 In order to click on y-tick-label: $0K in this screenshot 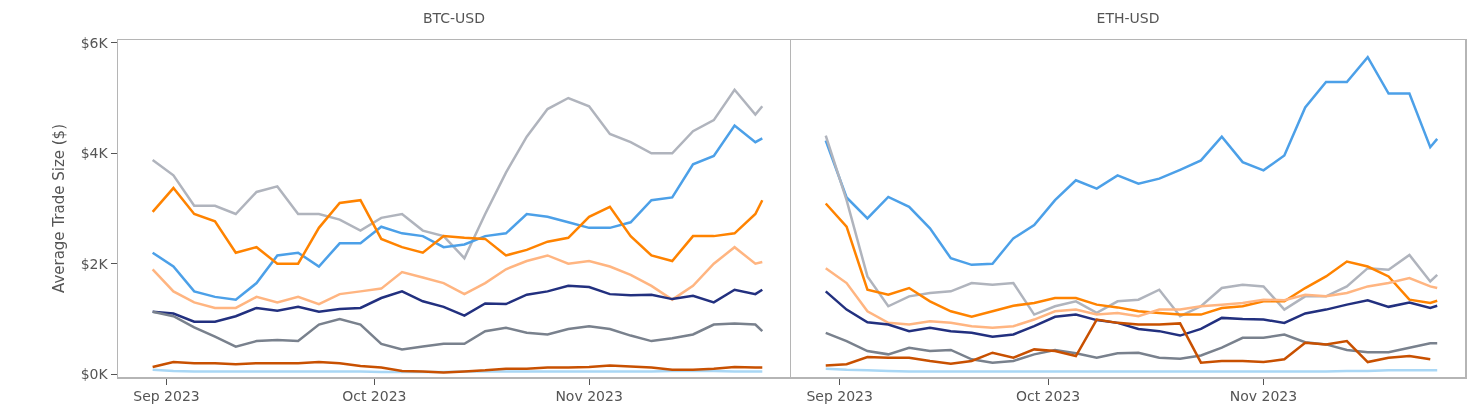, I will do `click(94, 374)`.